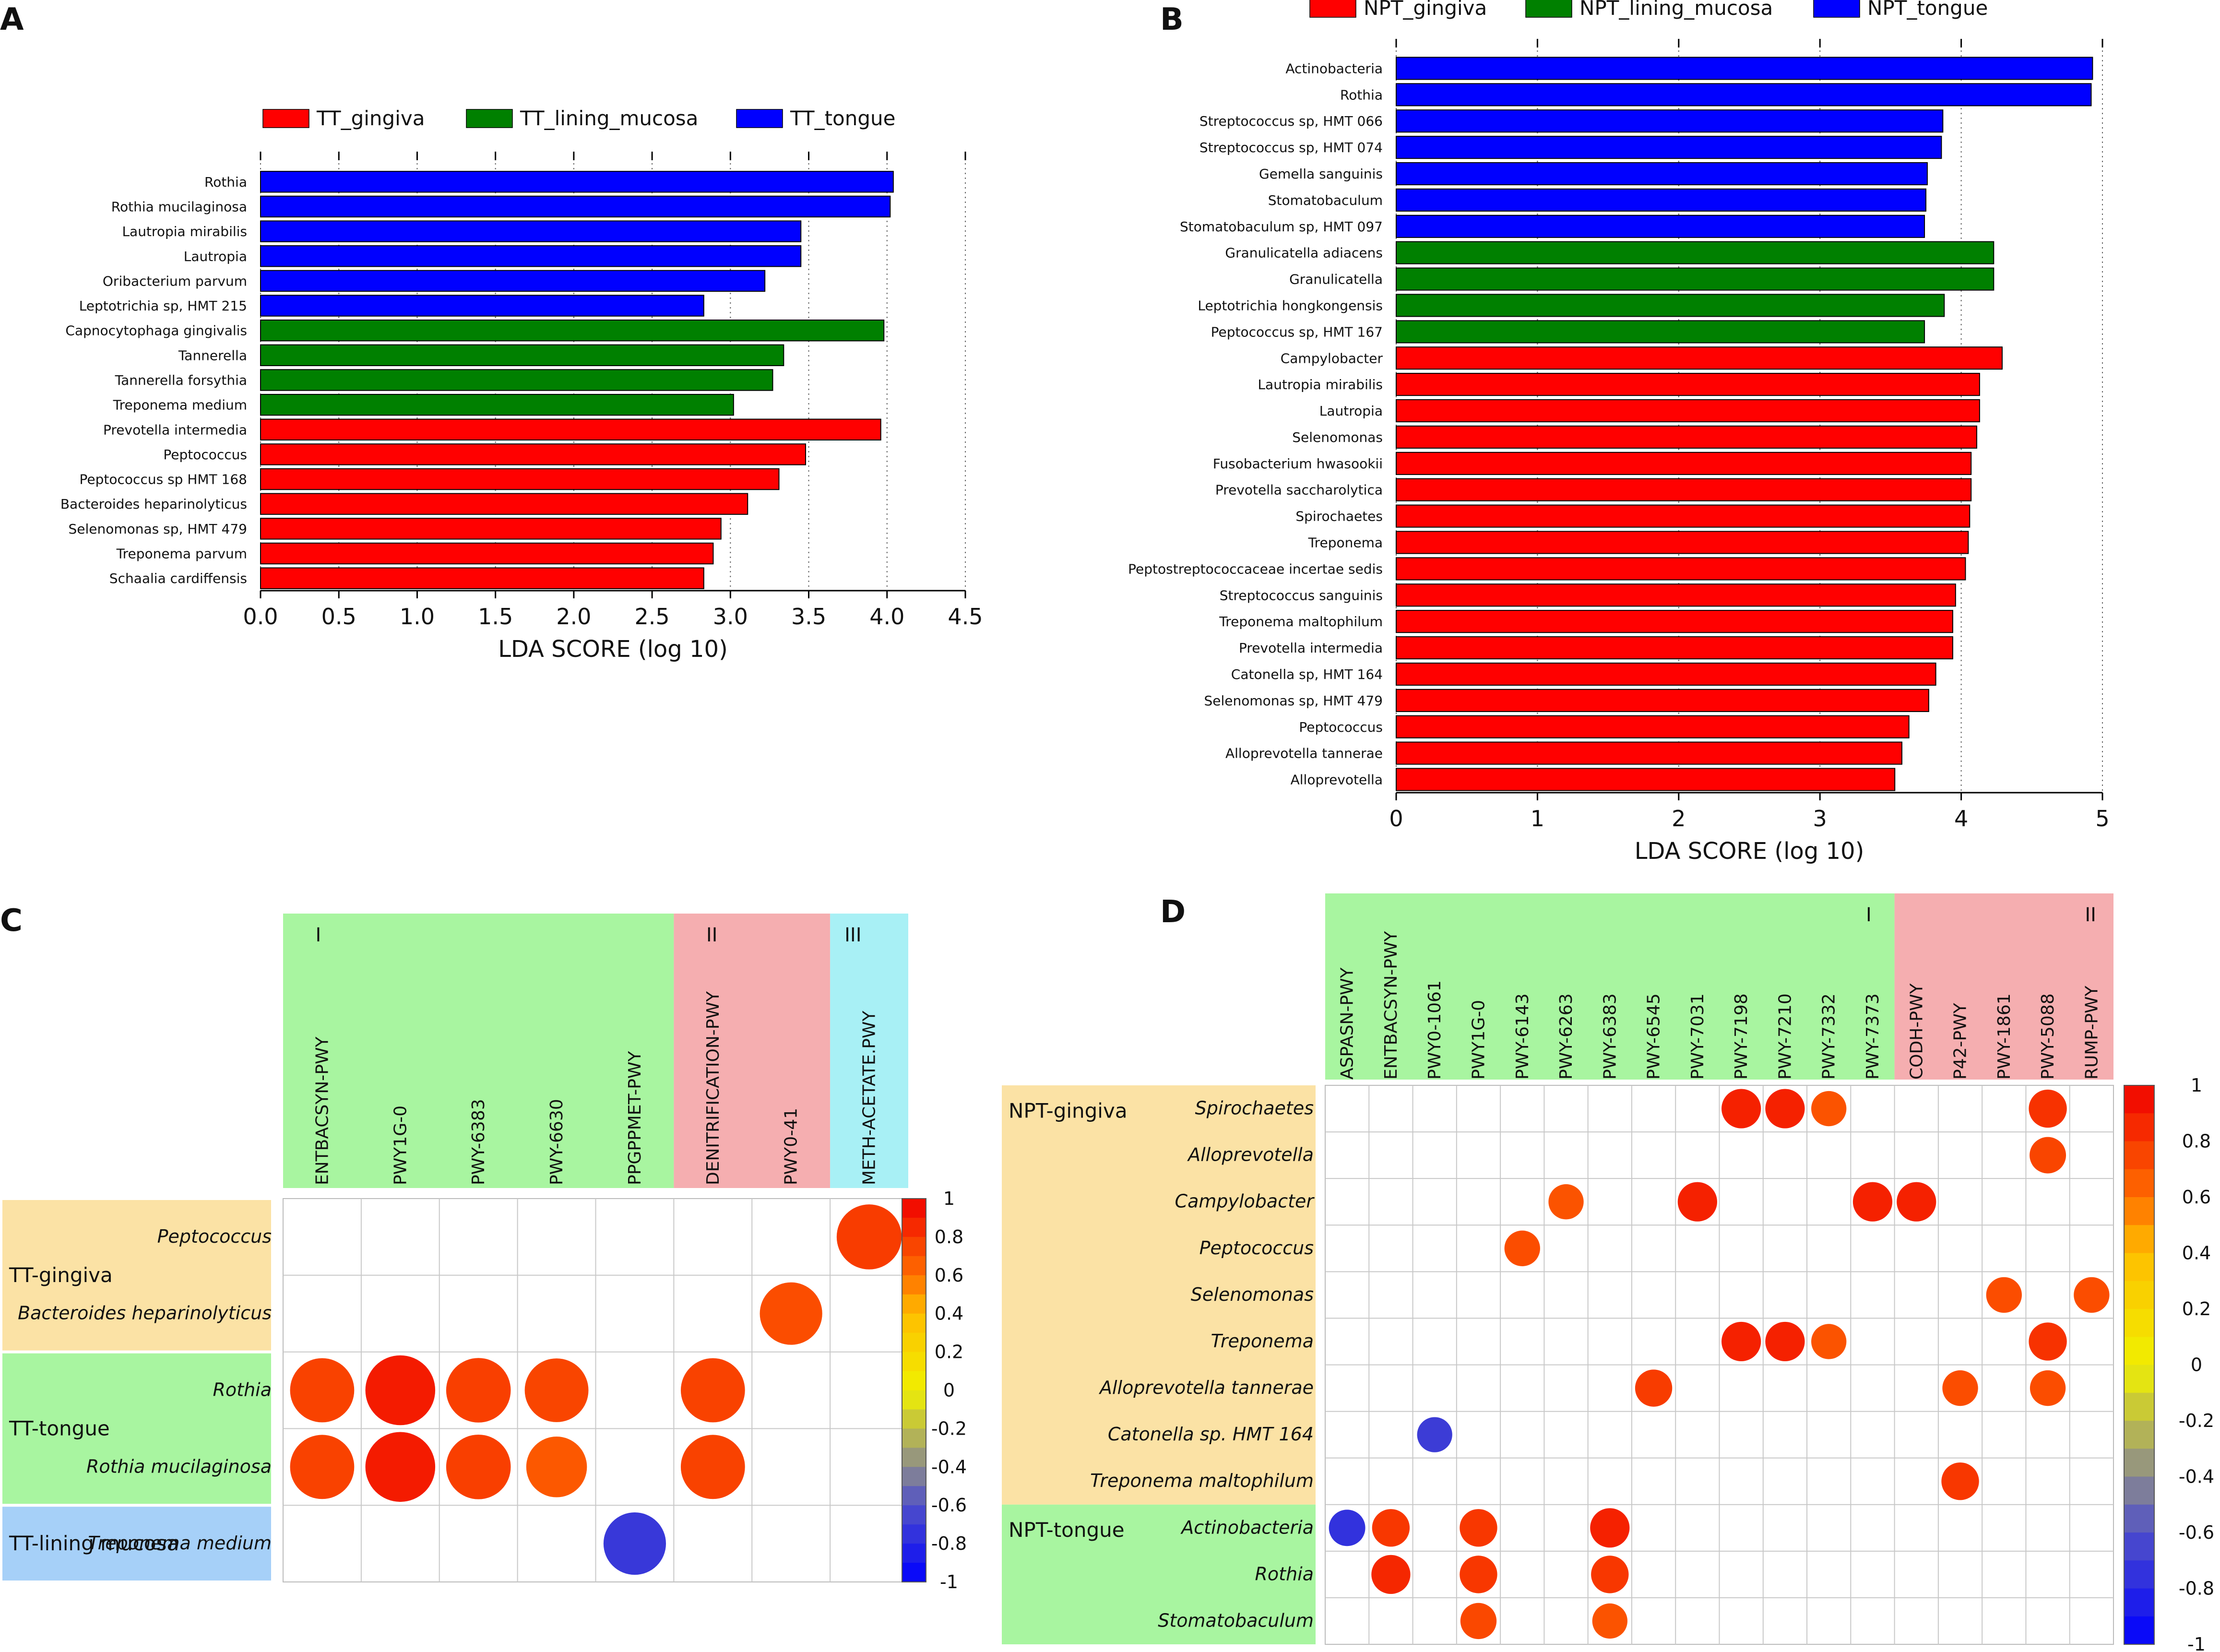 This screenshot has height=1652, width=2220. Describe the element at coordinates (260, 617) in the screenshot. I see `x-tick-label: 0.0` at that location.